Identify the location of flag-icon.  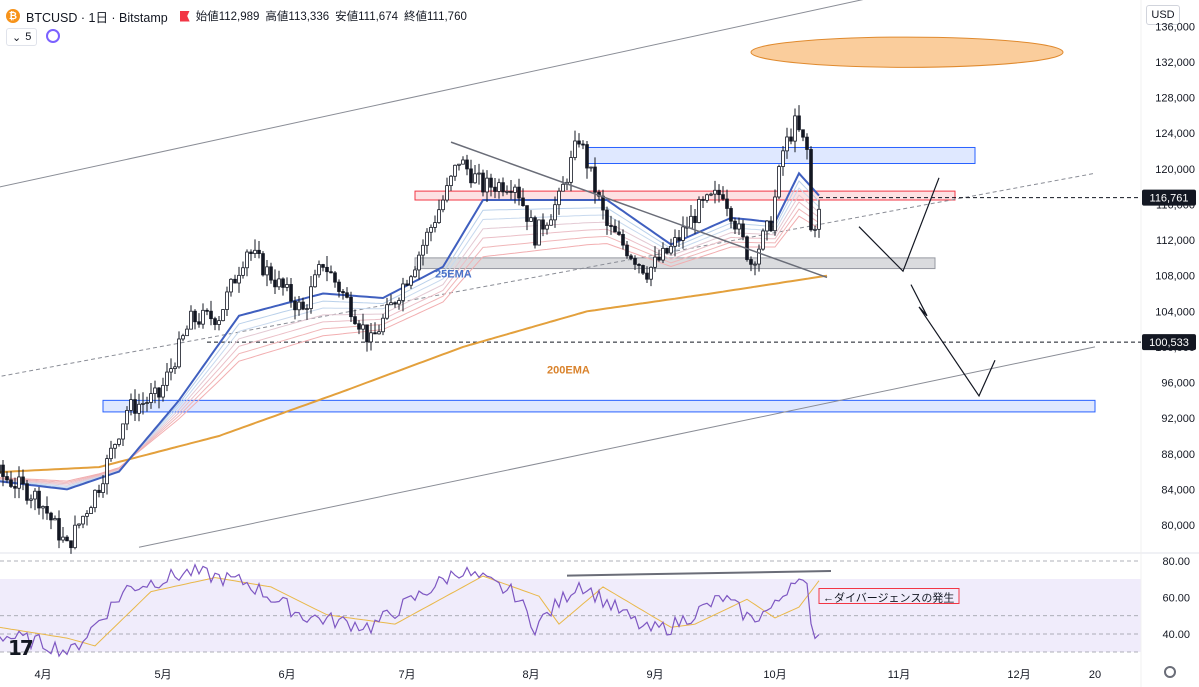
(184, 16).